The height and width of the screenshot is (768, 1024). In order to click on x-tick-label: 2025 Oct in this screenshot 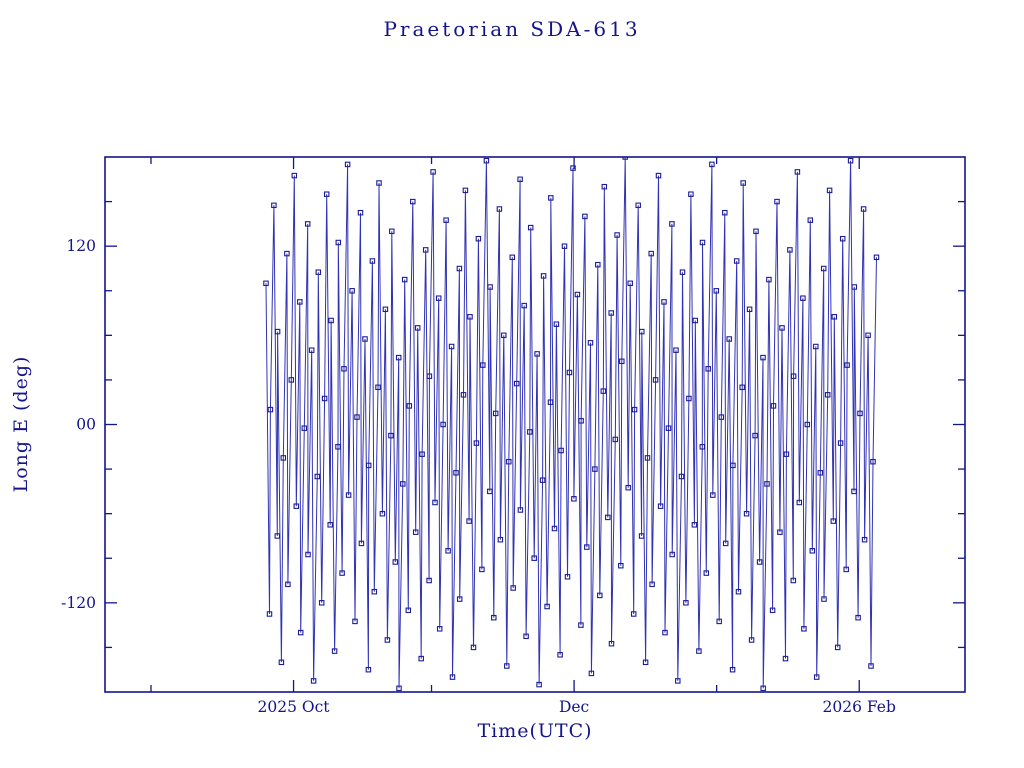, I will do `click(294, 707)`.